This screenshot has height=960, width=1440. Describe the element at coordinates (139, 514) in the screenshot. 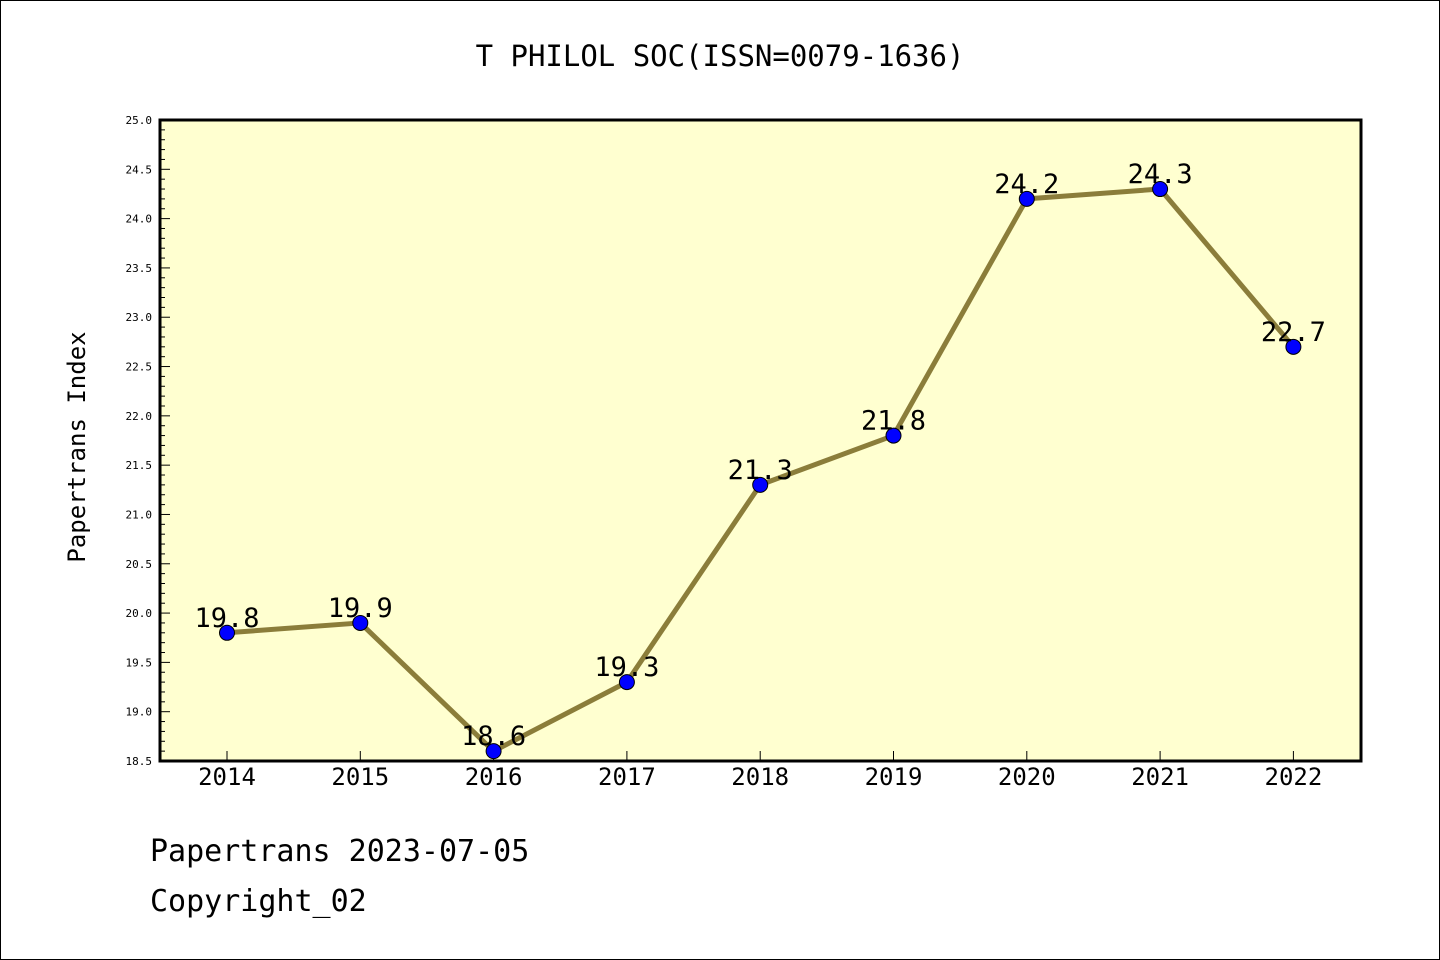

I see `y-tick-label: 21.0` at that location.